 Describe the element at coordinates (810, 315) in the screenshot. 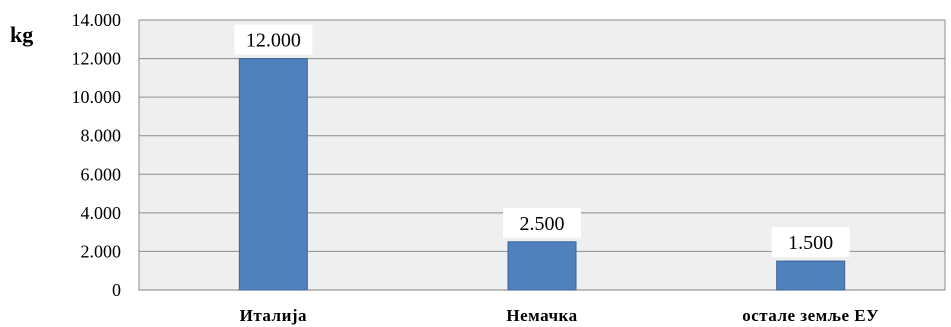

I see `x-category-label: остале земље ЕУ` at that location.